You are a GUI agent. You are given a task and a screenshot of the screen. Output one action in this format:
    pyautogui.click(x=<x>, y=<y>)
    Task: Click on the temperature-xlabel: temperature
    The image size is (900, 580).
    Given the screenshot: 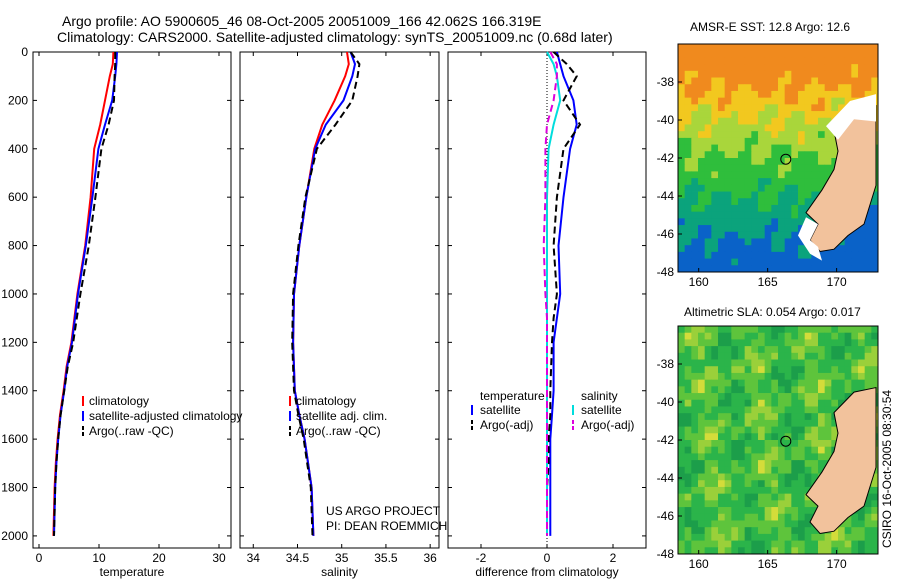 What is the action you would take?
    pyautogui.click(x=132, y=572)
    